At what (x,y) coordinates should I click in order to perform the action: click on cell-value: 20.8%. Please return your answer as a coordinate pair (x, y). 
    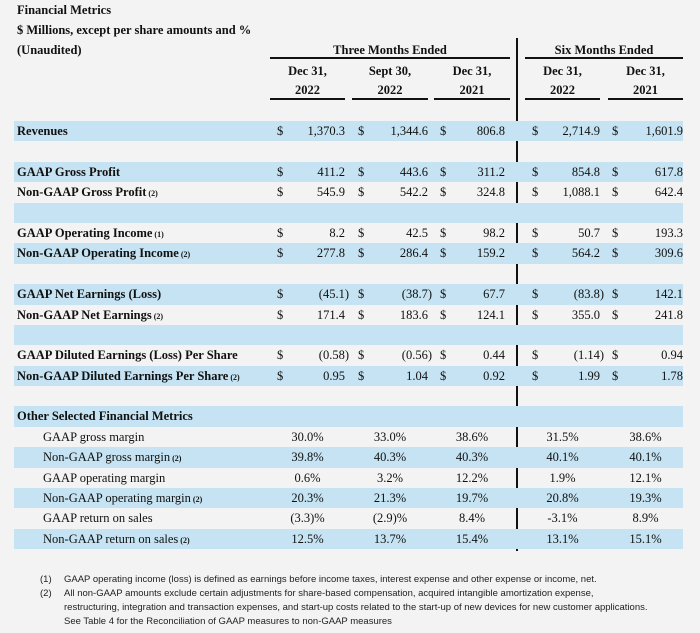
    Looking at the image, I should click on (562, 498).